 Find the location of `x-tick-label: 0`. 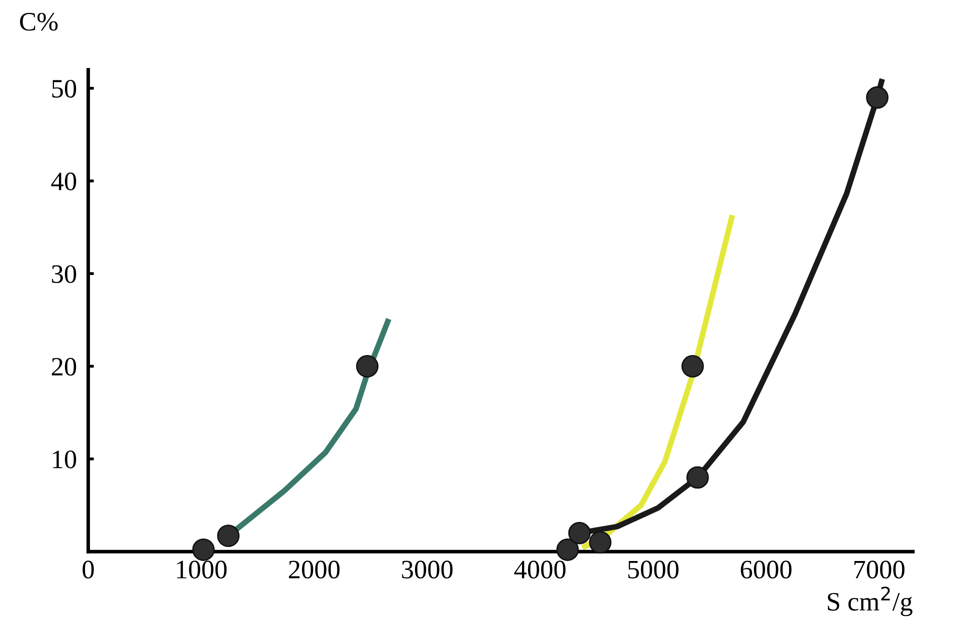

x-tick-label: 0 is located at coordinates (88, 569).